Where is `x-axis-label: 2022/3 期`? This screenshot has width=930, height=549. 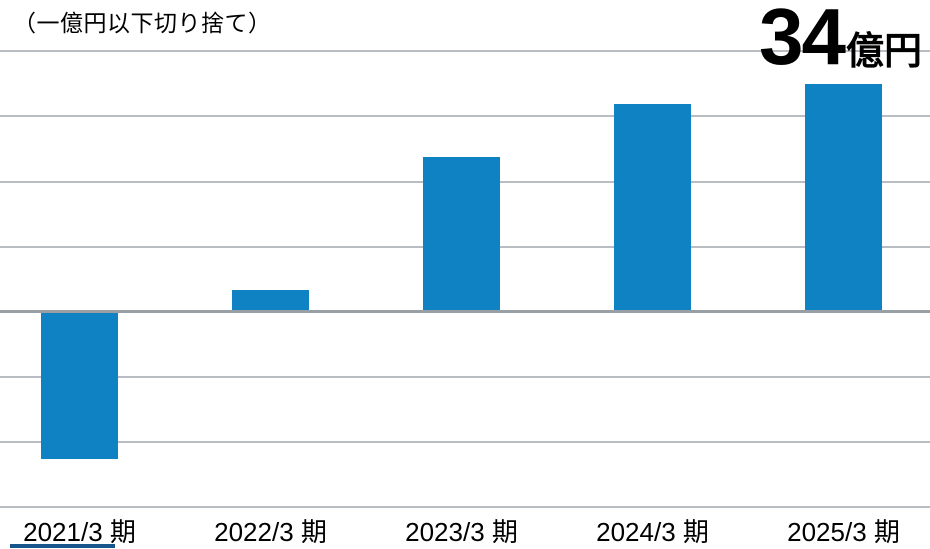 x-axis-label: 2022/3 期 is located at coordinates (270, 532).